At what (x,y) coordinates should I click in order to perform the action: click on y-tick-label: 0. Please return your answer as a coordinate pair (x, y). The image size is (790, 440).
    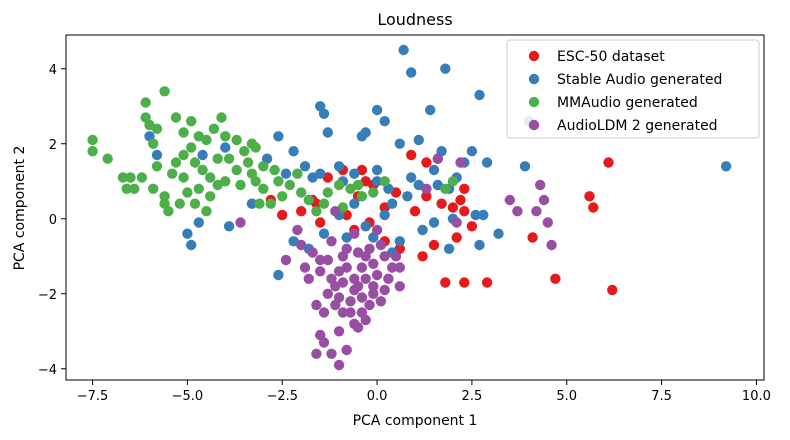
    Looking at the image, I should click on (53, 220).